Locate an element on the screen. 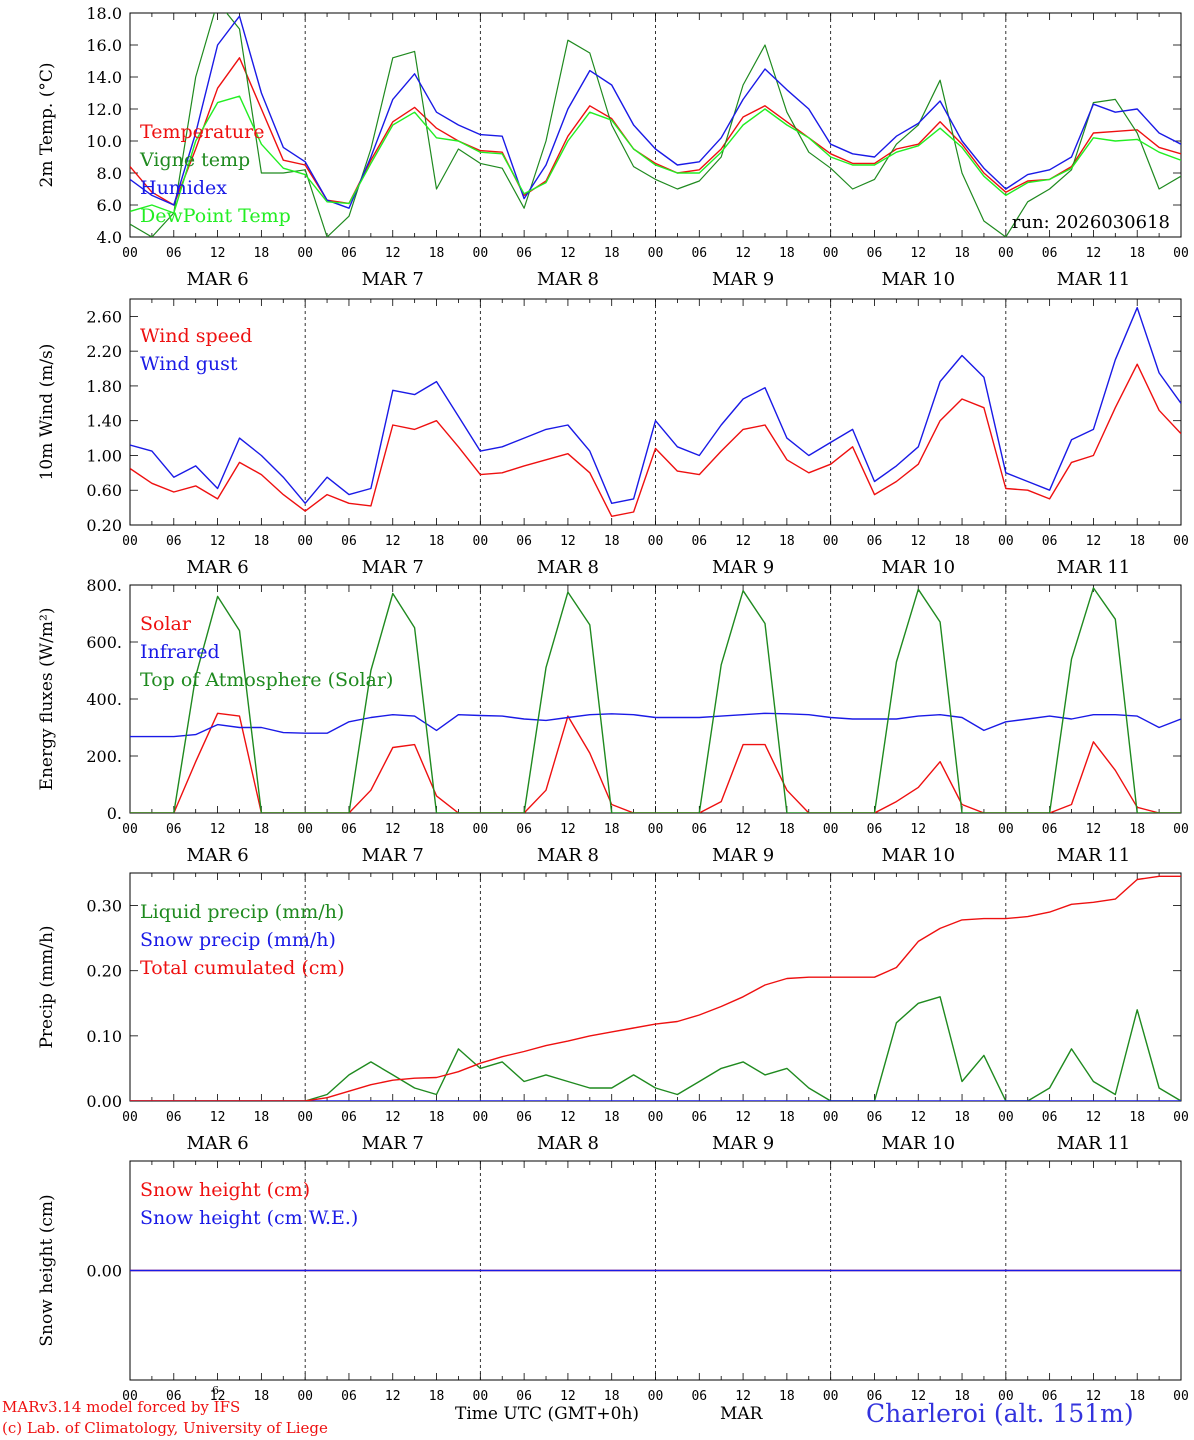 This screenshot has width=1194, height=1440. y-tick-label: 8.0 is located at coordinates (109, 173).